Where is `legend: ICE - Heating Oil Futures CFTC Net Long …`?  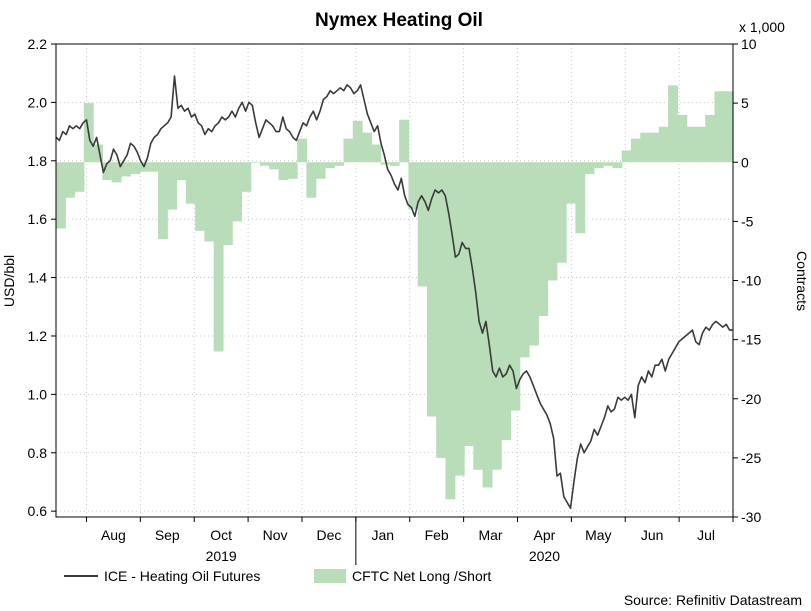 legend: ICE - Heating Oil Futures CFTC Net Long … is located at coordinates (277, 576).